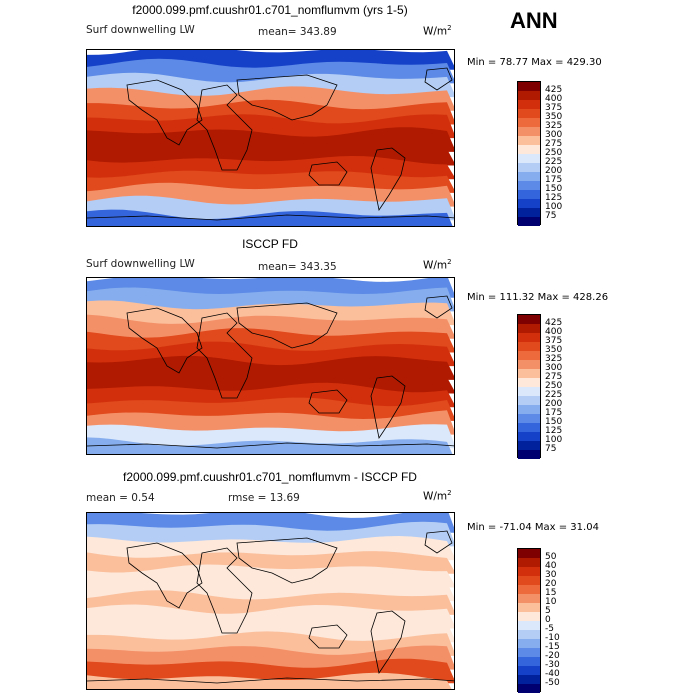 The image size is (700, 700). What do you see at coordinates (437, 496) in the screenshot?
I see `panel-3-units: W/m2` at bounding box center [437, 496].